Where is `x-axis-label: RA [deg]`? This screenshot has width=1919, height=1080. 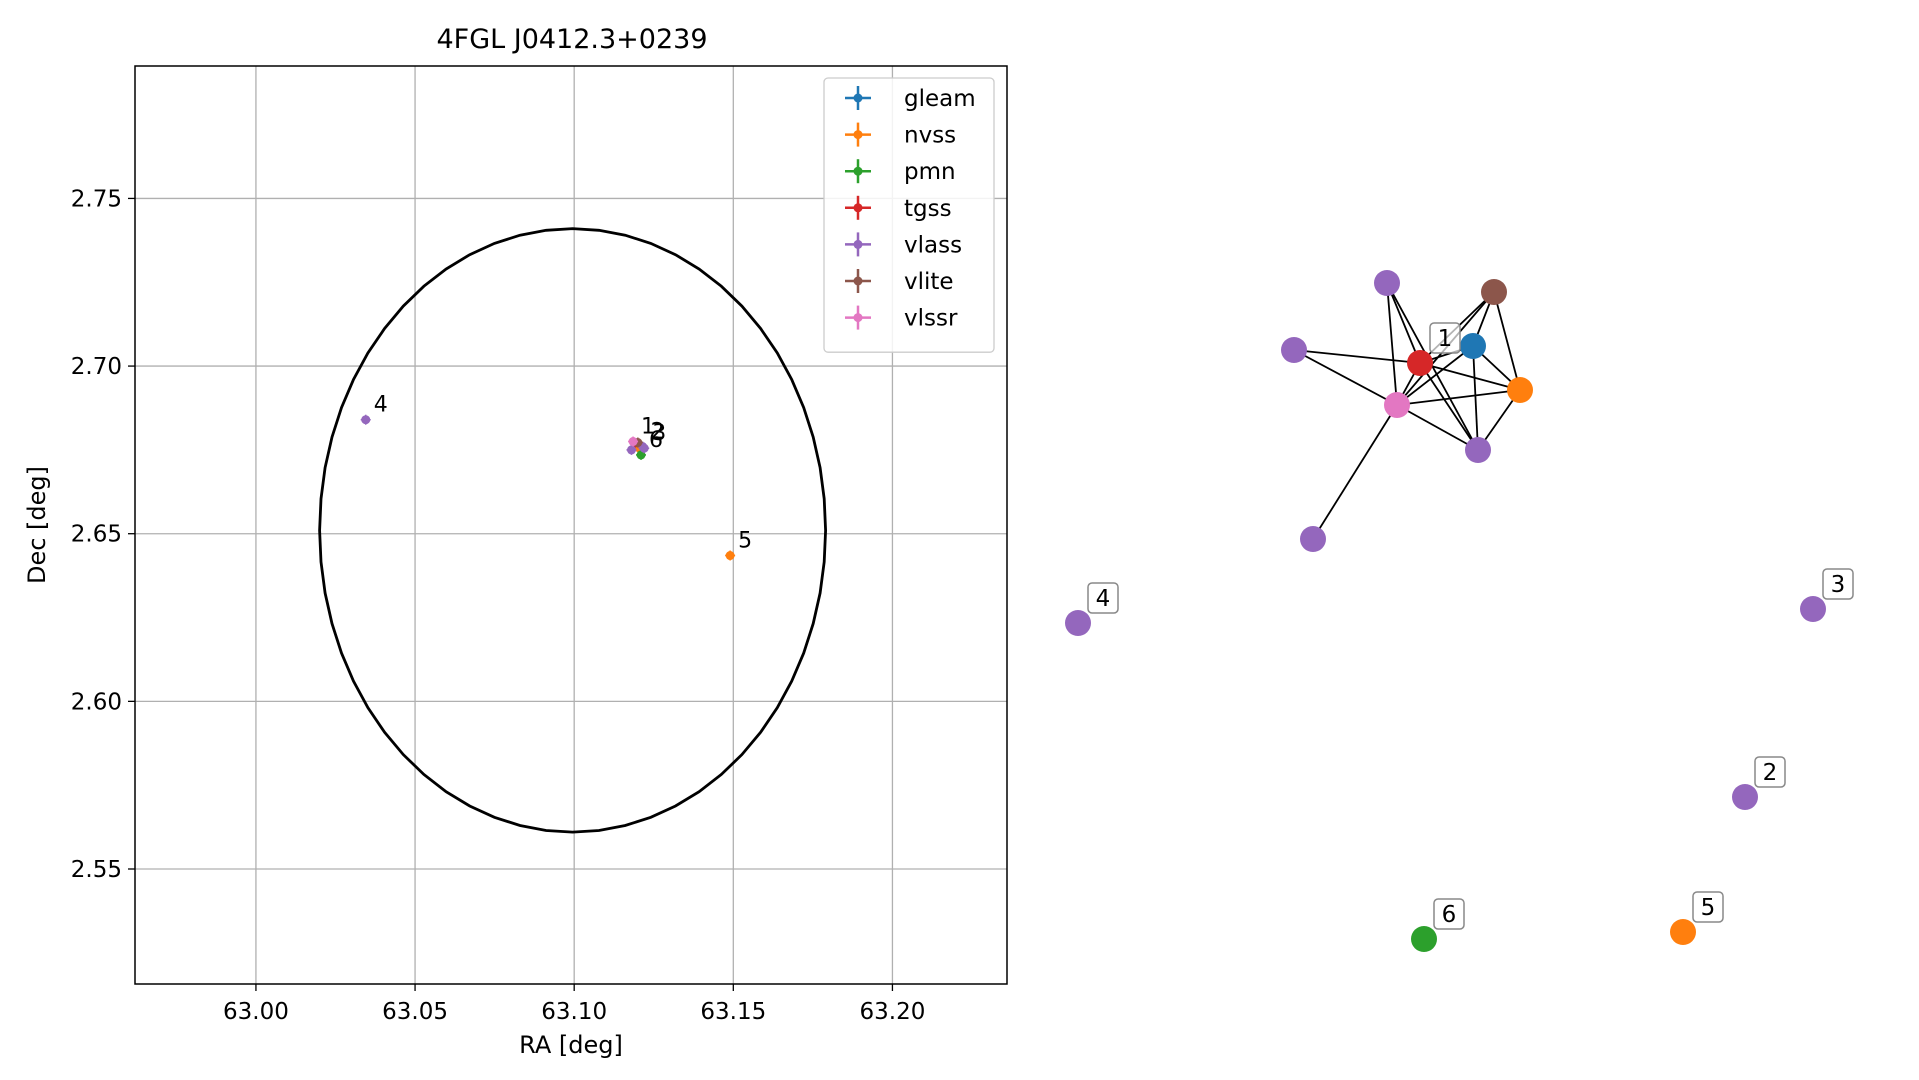 x-axis-label: RA [deg] is located at coordinates (571, 1045).